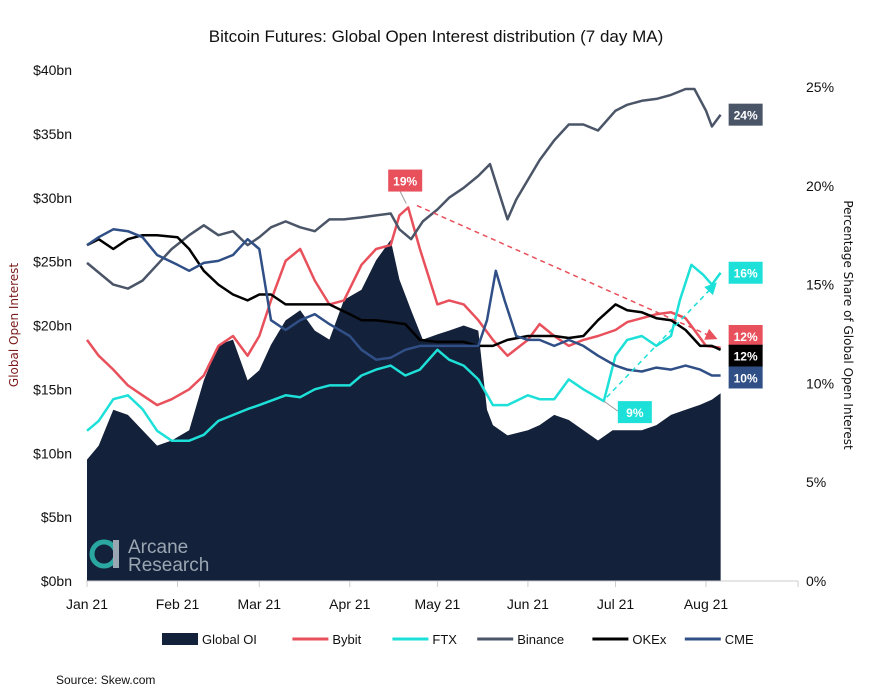  What do you see at coordinates (540, 639) in the screenshot?
I see `legend-item-binance: Binance` at bounding box center [540, 639].